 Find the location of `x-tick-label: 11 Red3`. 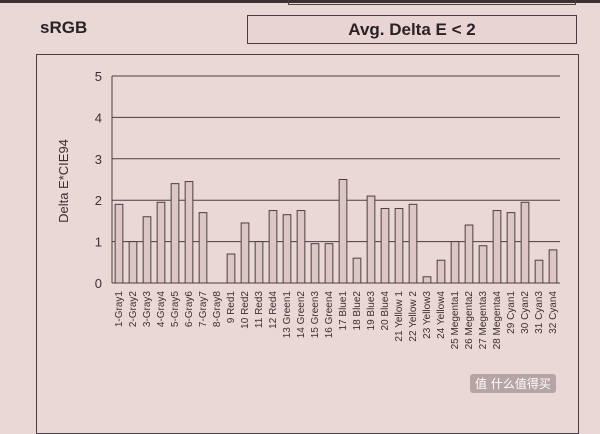

x-tick-label: 11 Red3 is located at coordinates (259, 310).